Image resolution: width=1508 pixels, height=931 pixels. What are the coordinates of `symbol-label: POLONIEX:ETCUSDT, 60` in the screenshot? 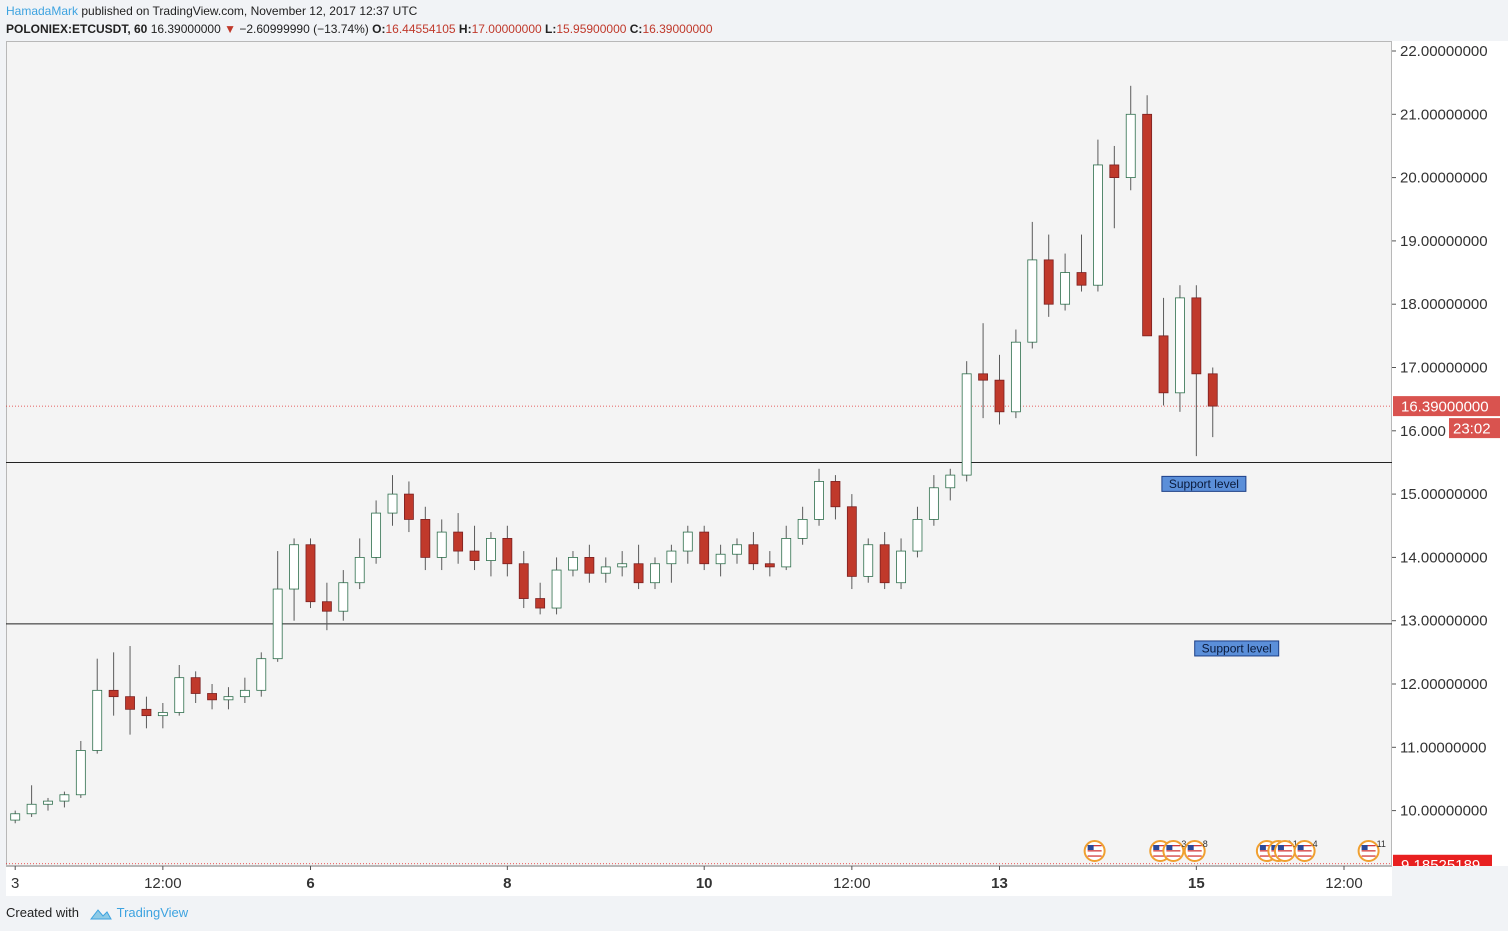 It's located at (77, 29).